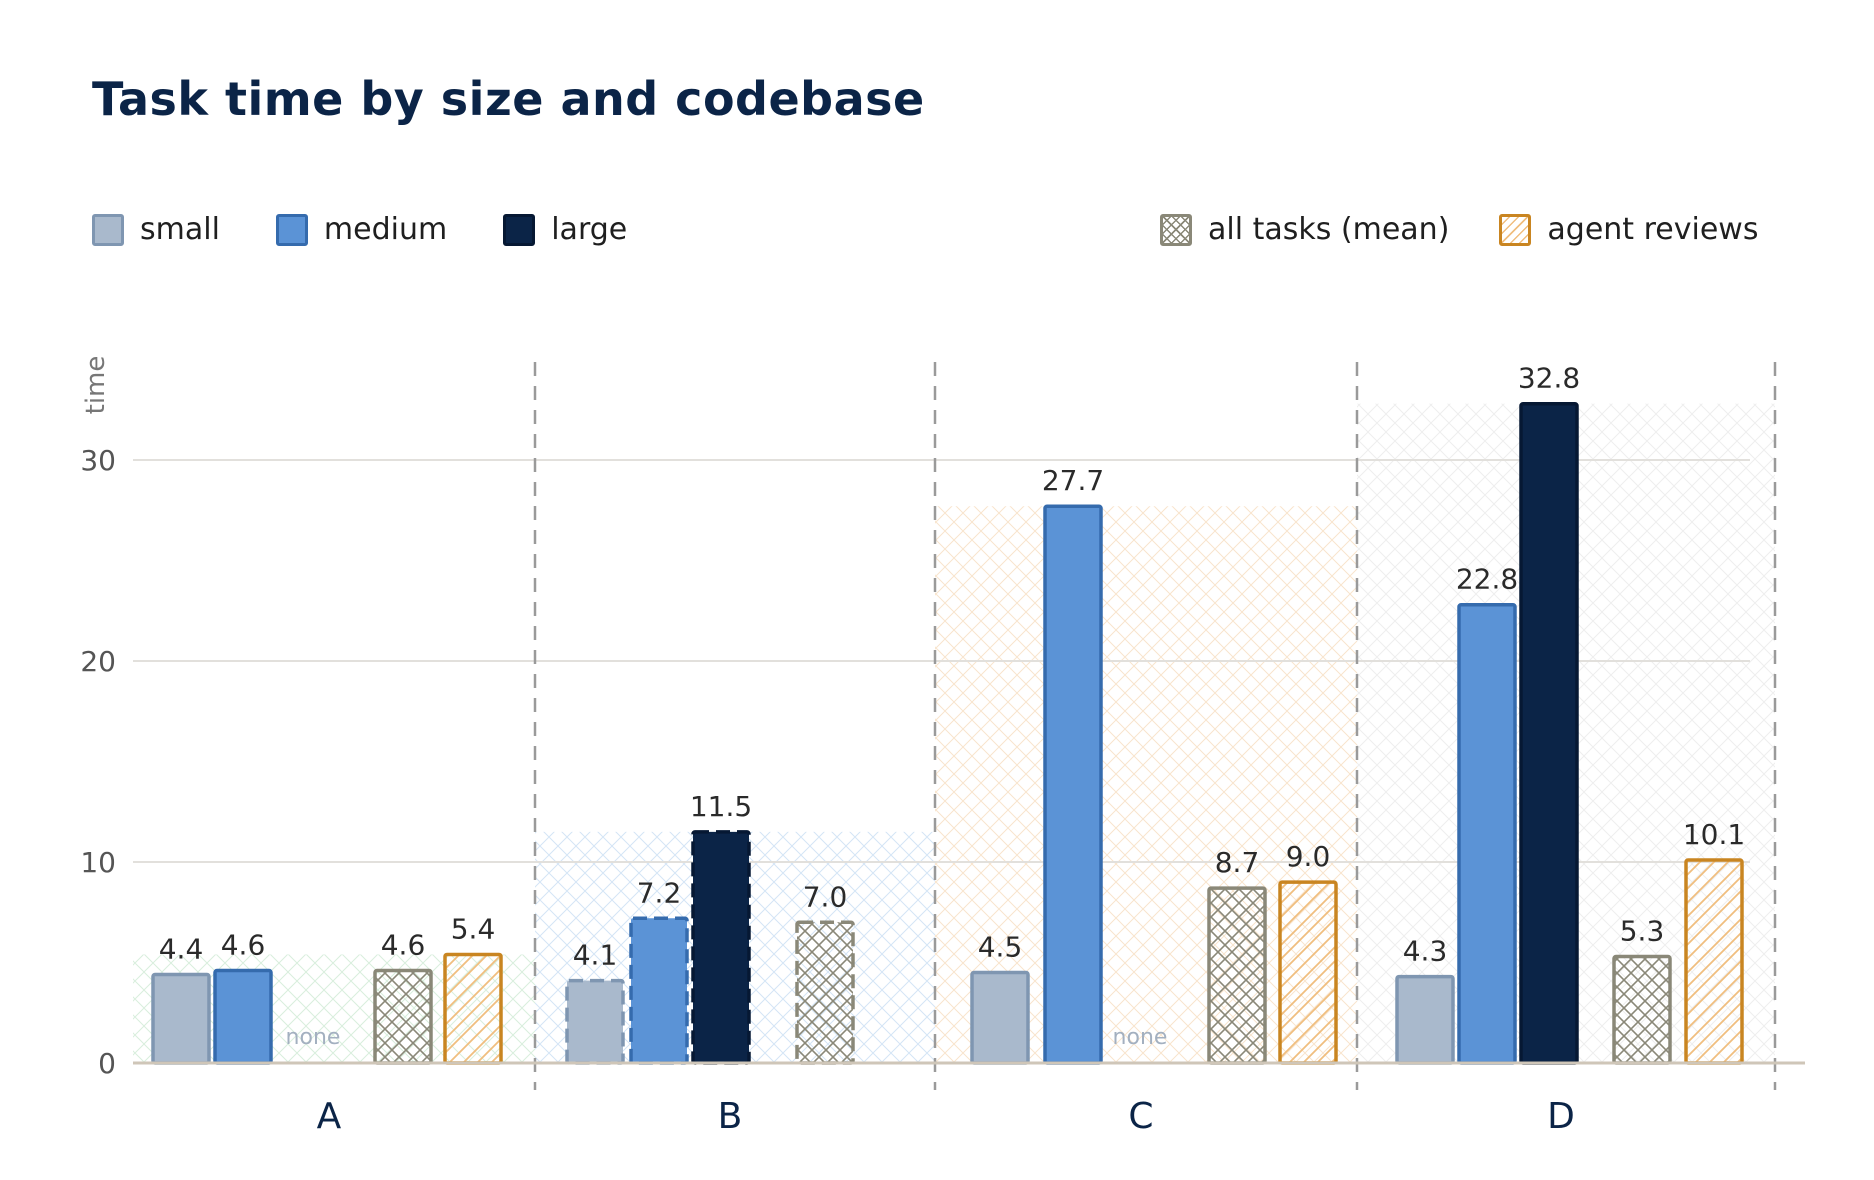  I want to click on data-label-all-tasks-b: 7.0, so click(825, 896).